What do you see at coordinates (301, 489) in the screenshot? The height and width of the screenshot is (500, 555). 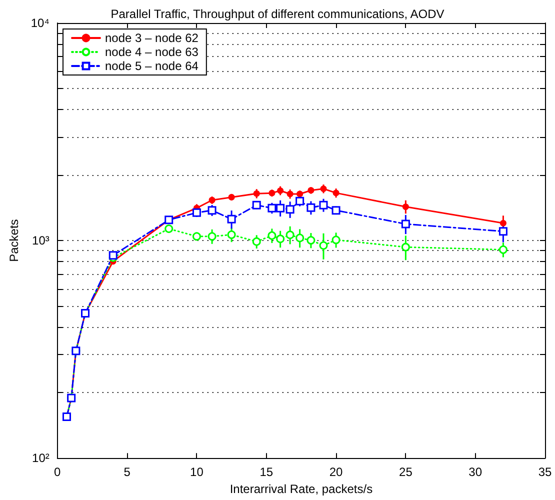 I see `x-axis-title: Interarrival Rate, packets/s` at bounding box center [301, 489].